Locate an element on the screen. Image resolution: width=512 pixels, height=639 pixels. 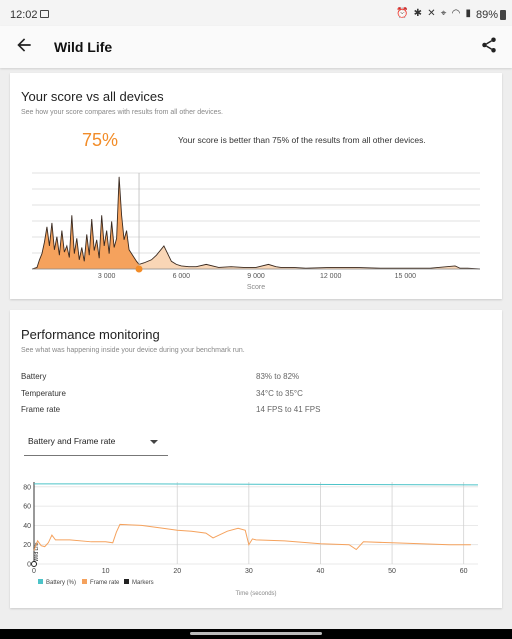
user-score-marker is located at coordinates (139, 269).